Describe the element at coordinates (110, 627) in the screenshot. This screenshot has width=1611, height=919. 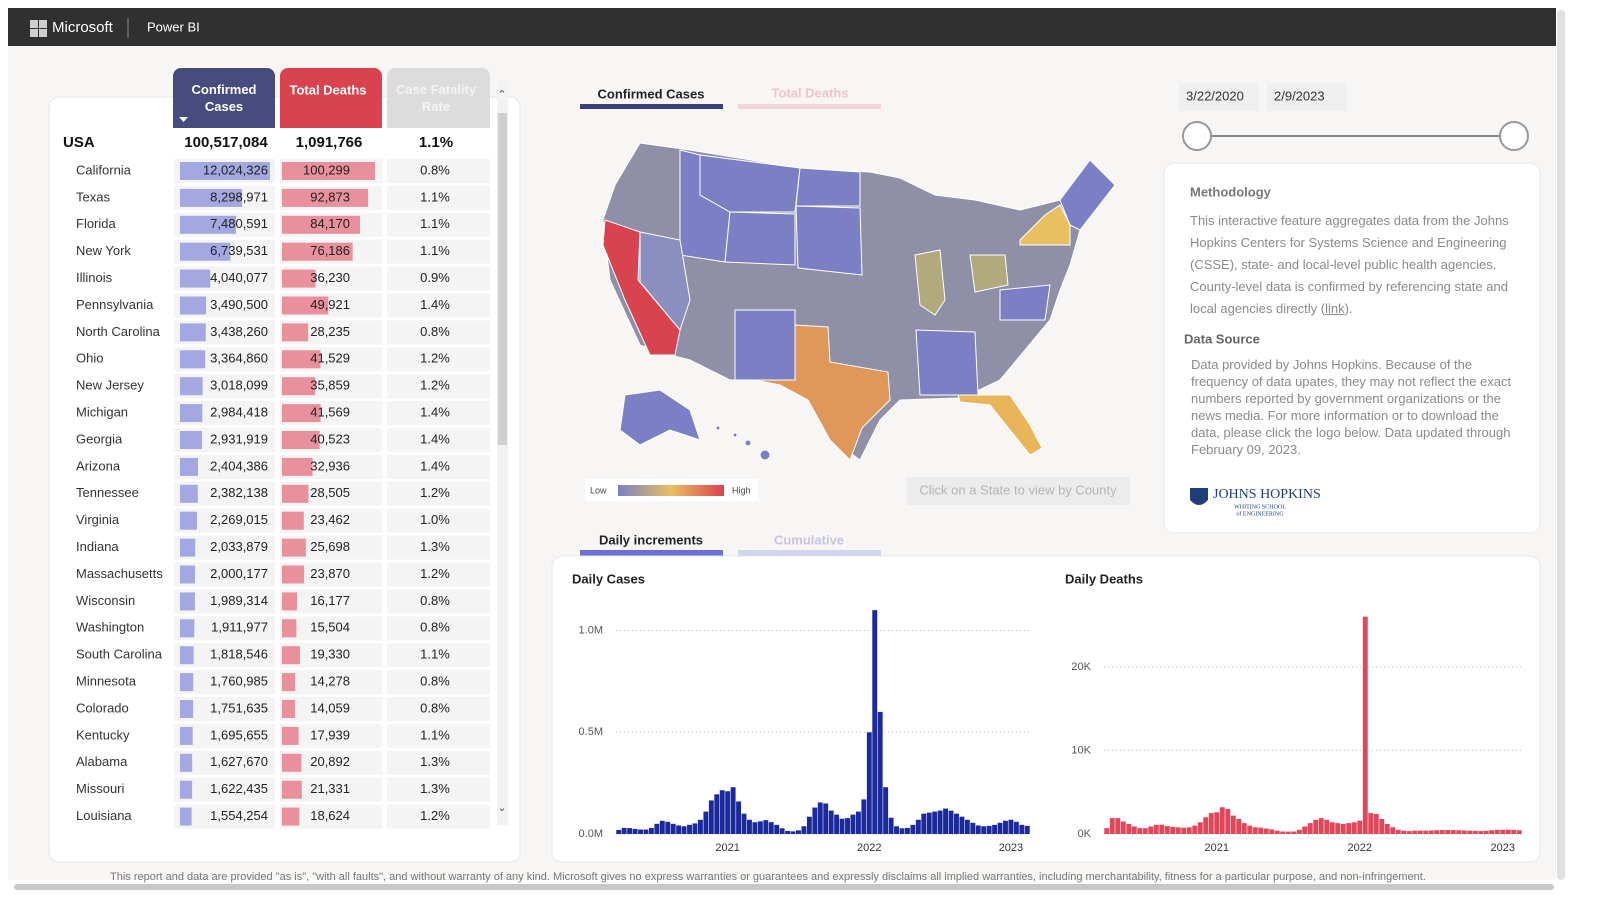
I see `state-name: Washington` at that location.